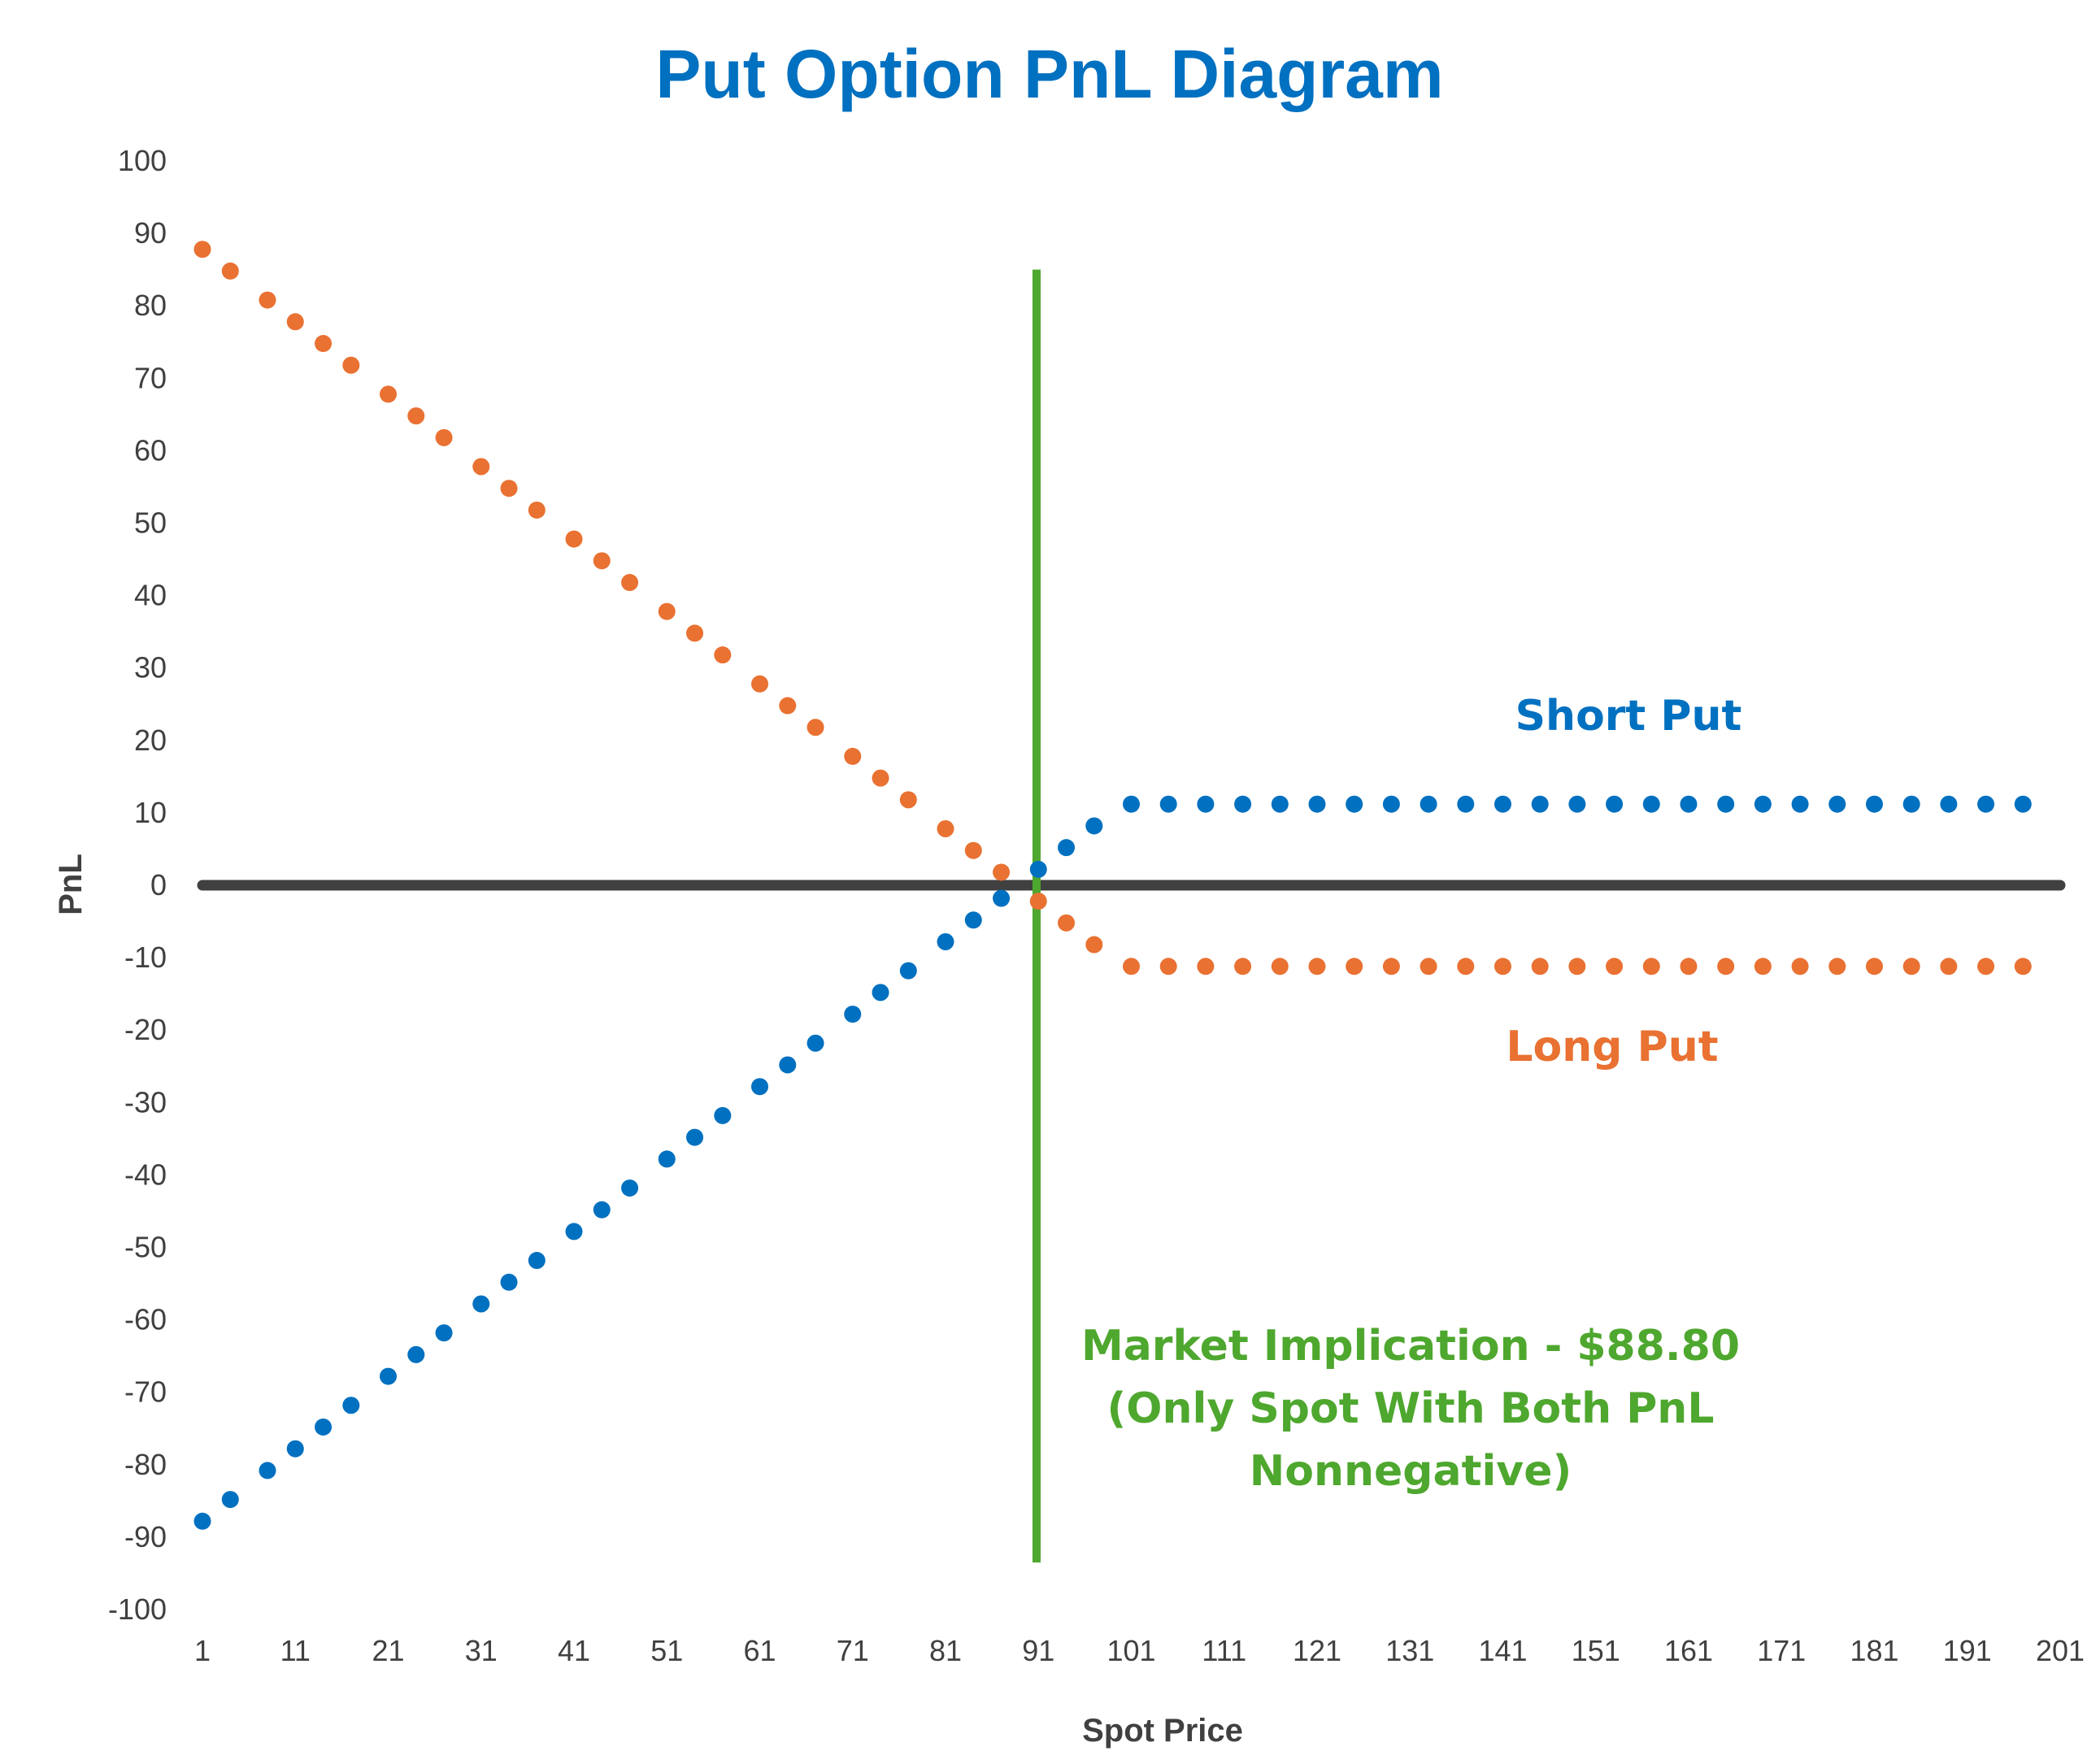  Describe the element at coordinates (150, 450) in the screenshot. I see `y-tick-label: 60` at that location.